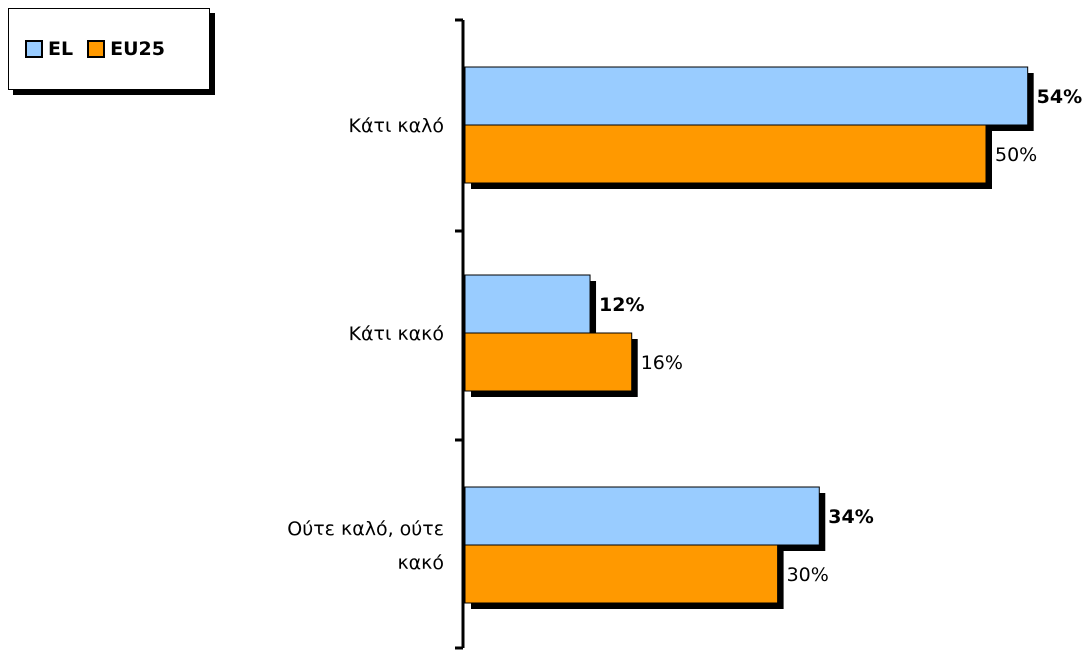  I want to click on legend-label-eu25: EU25, so click(137, 49).